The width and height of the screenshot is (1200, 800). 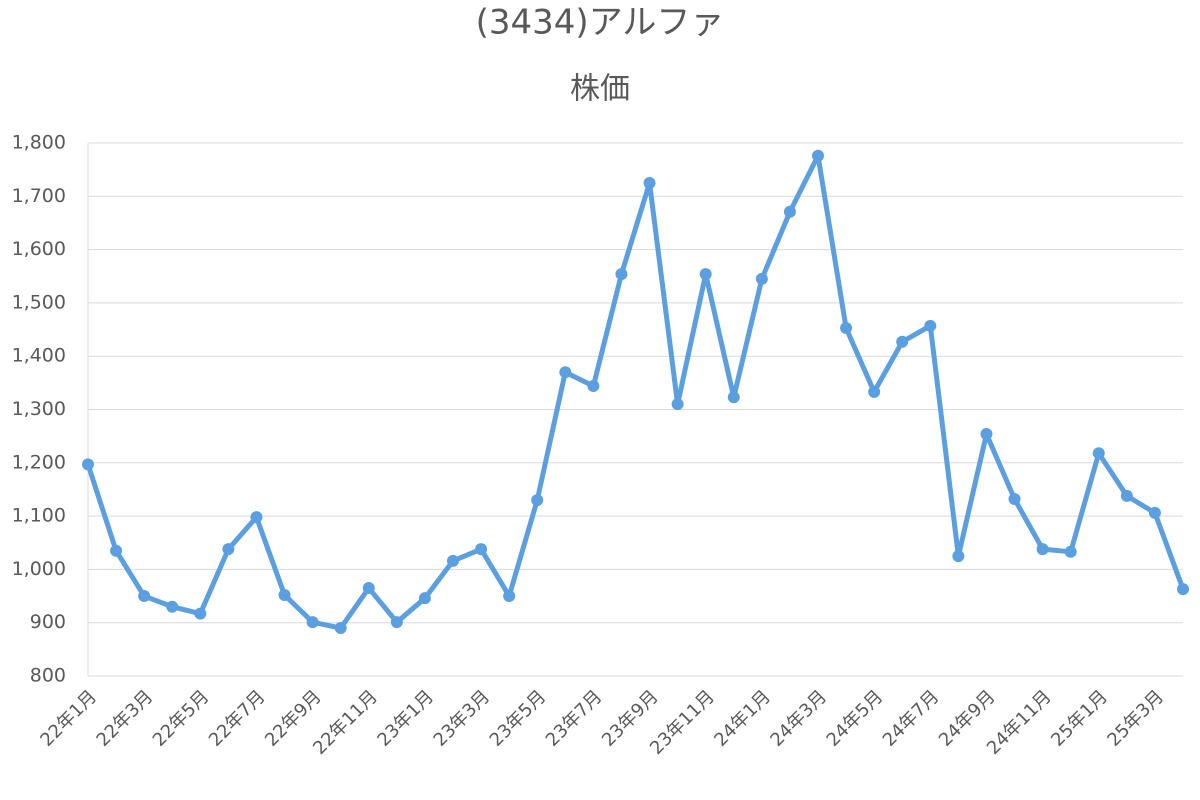 I want to click on x-tick-label: 25年1月, so click(x=1079, y=718).